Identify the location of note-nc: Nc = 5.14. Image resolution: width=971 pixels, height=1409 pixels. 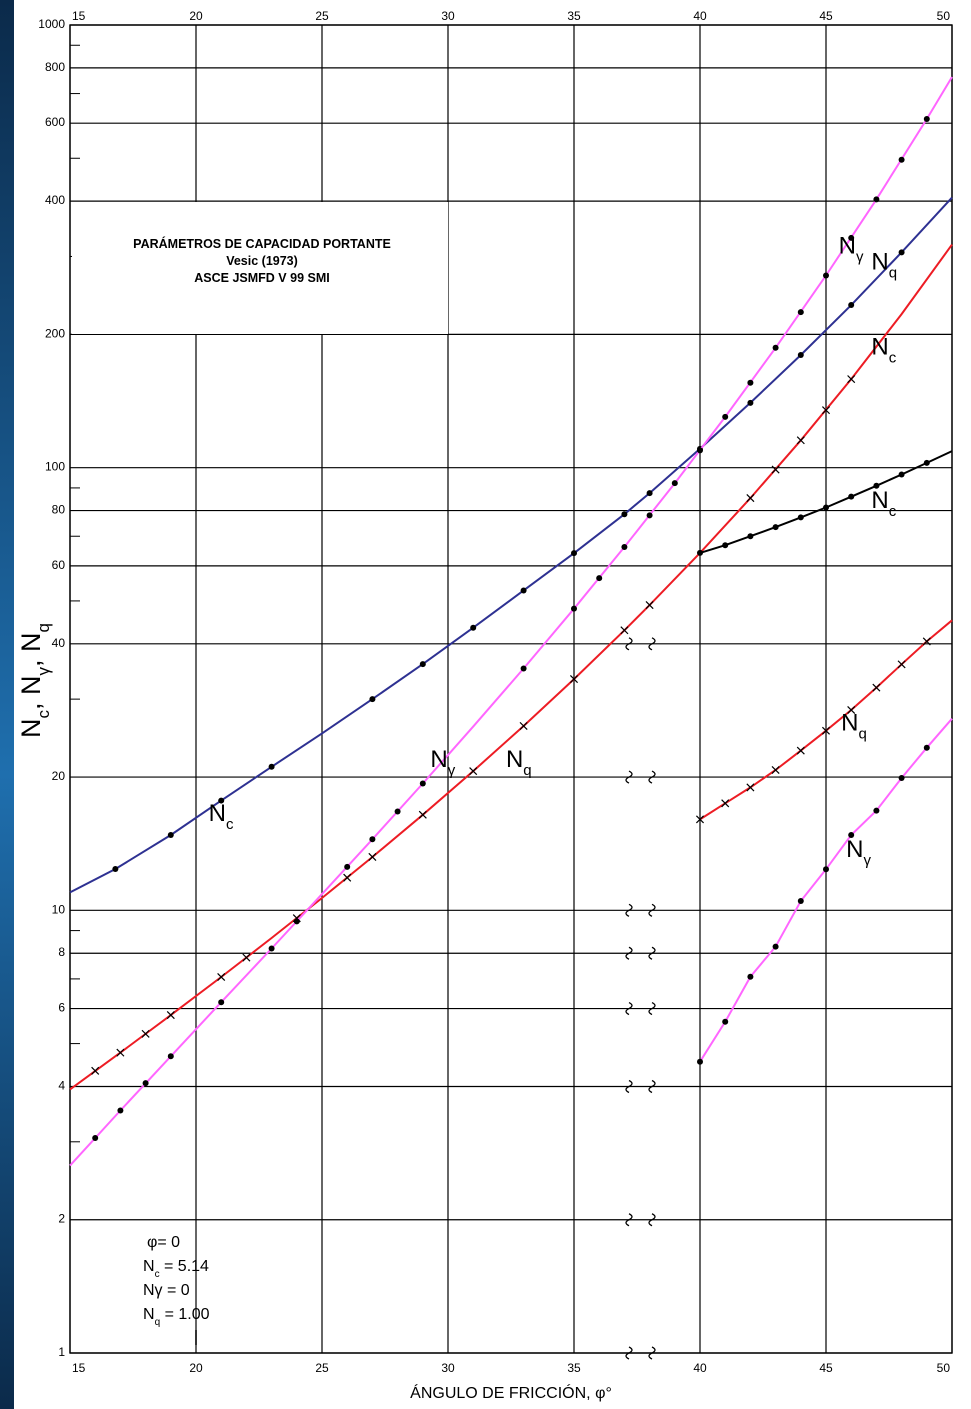
(176, 1269).